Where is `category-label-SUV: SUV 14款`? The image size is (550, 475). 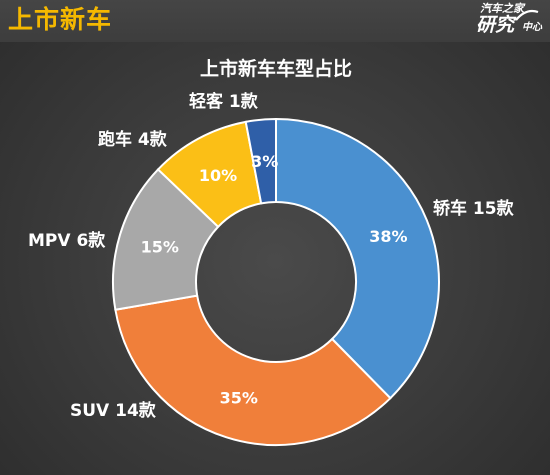
category-label-SUV: SUV 14款 is located at coordinates (113, 410).